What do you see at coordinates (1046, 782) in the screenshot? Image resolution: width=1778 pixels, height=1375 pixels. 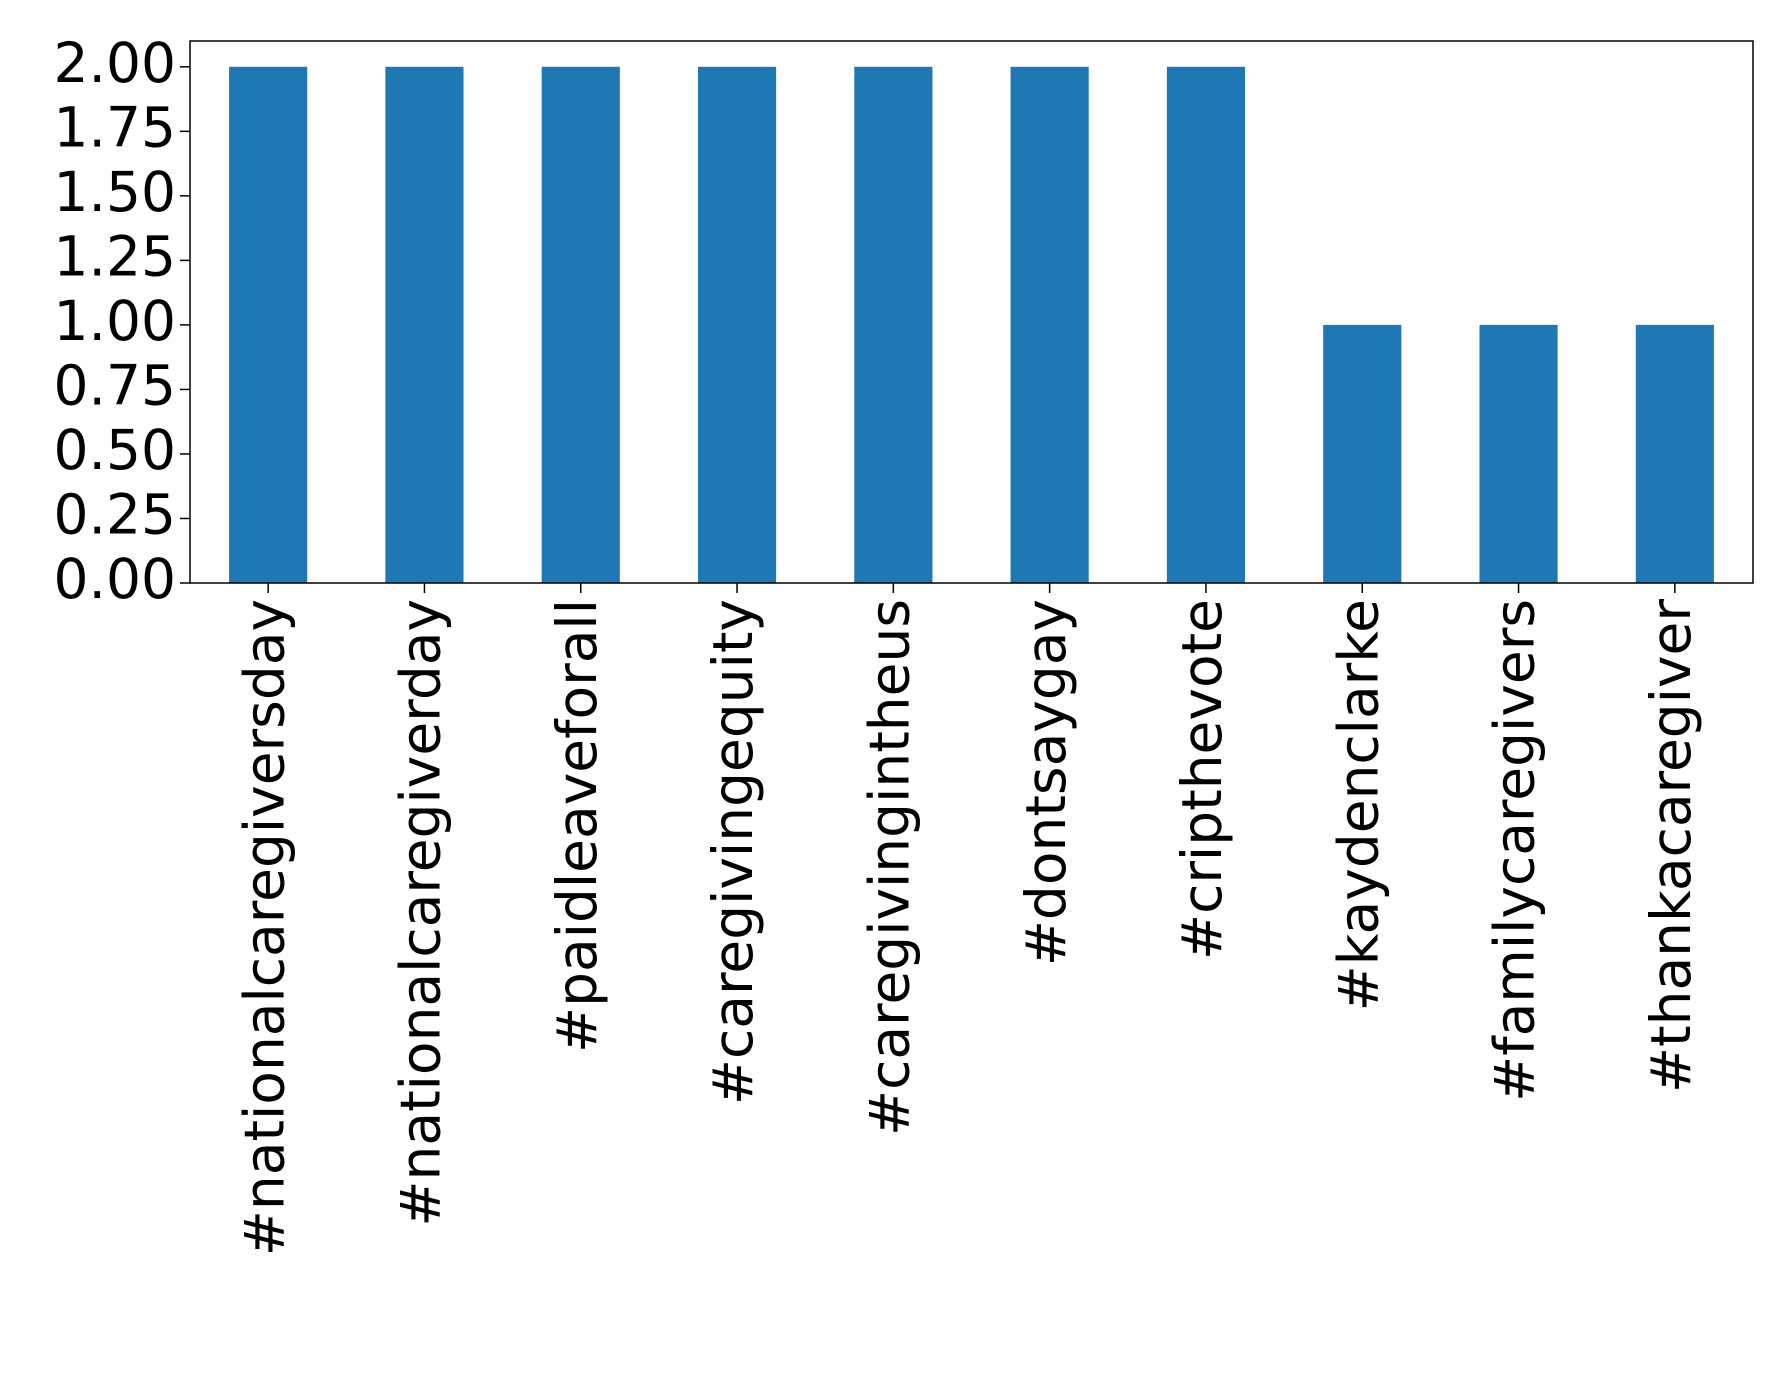 I see `x-tick-label: #dontsaygay` at bounding box center [1046, 782].